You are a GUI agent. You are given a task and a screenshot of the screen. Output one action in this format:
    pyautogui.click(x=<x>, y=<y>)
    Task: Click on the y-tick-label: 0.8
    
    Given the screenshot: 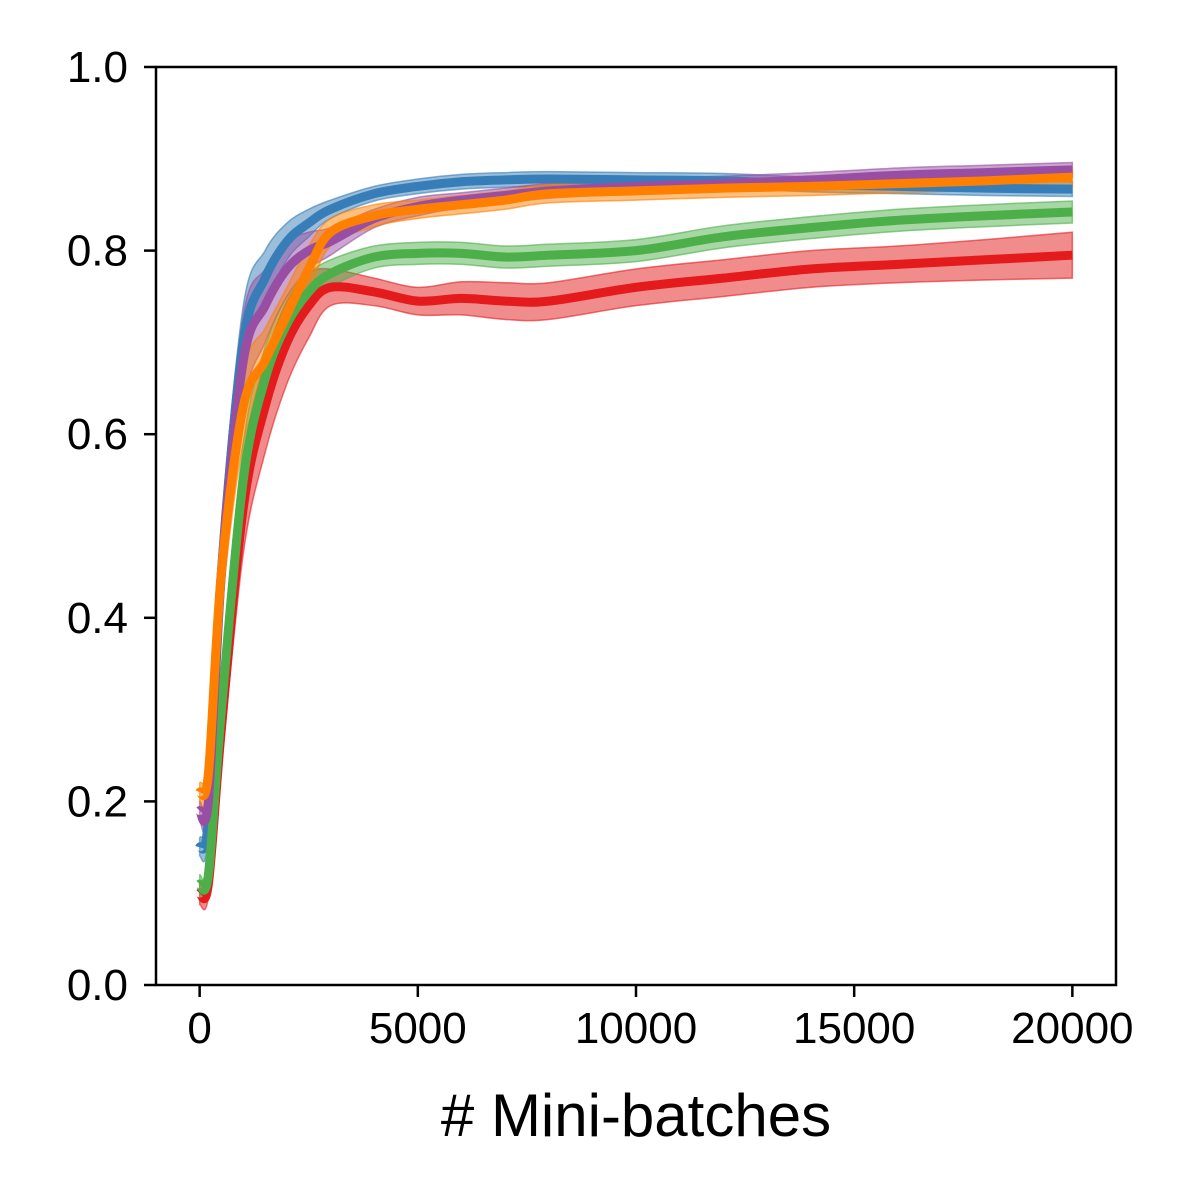 What is the action you would take?
    pyautogui.click(x=97, y=251)
    